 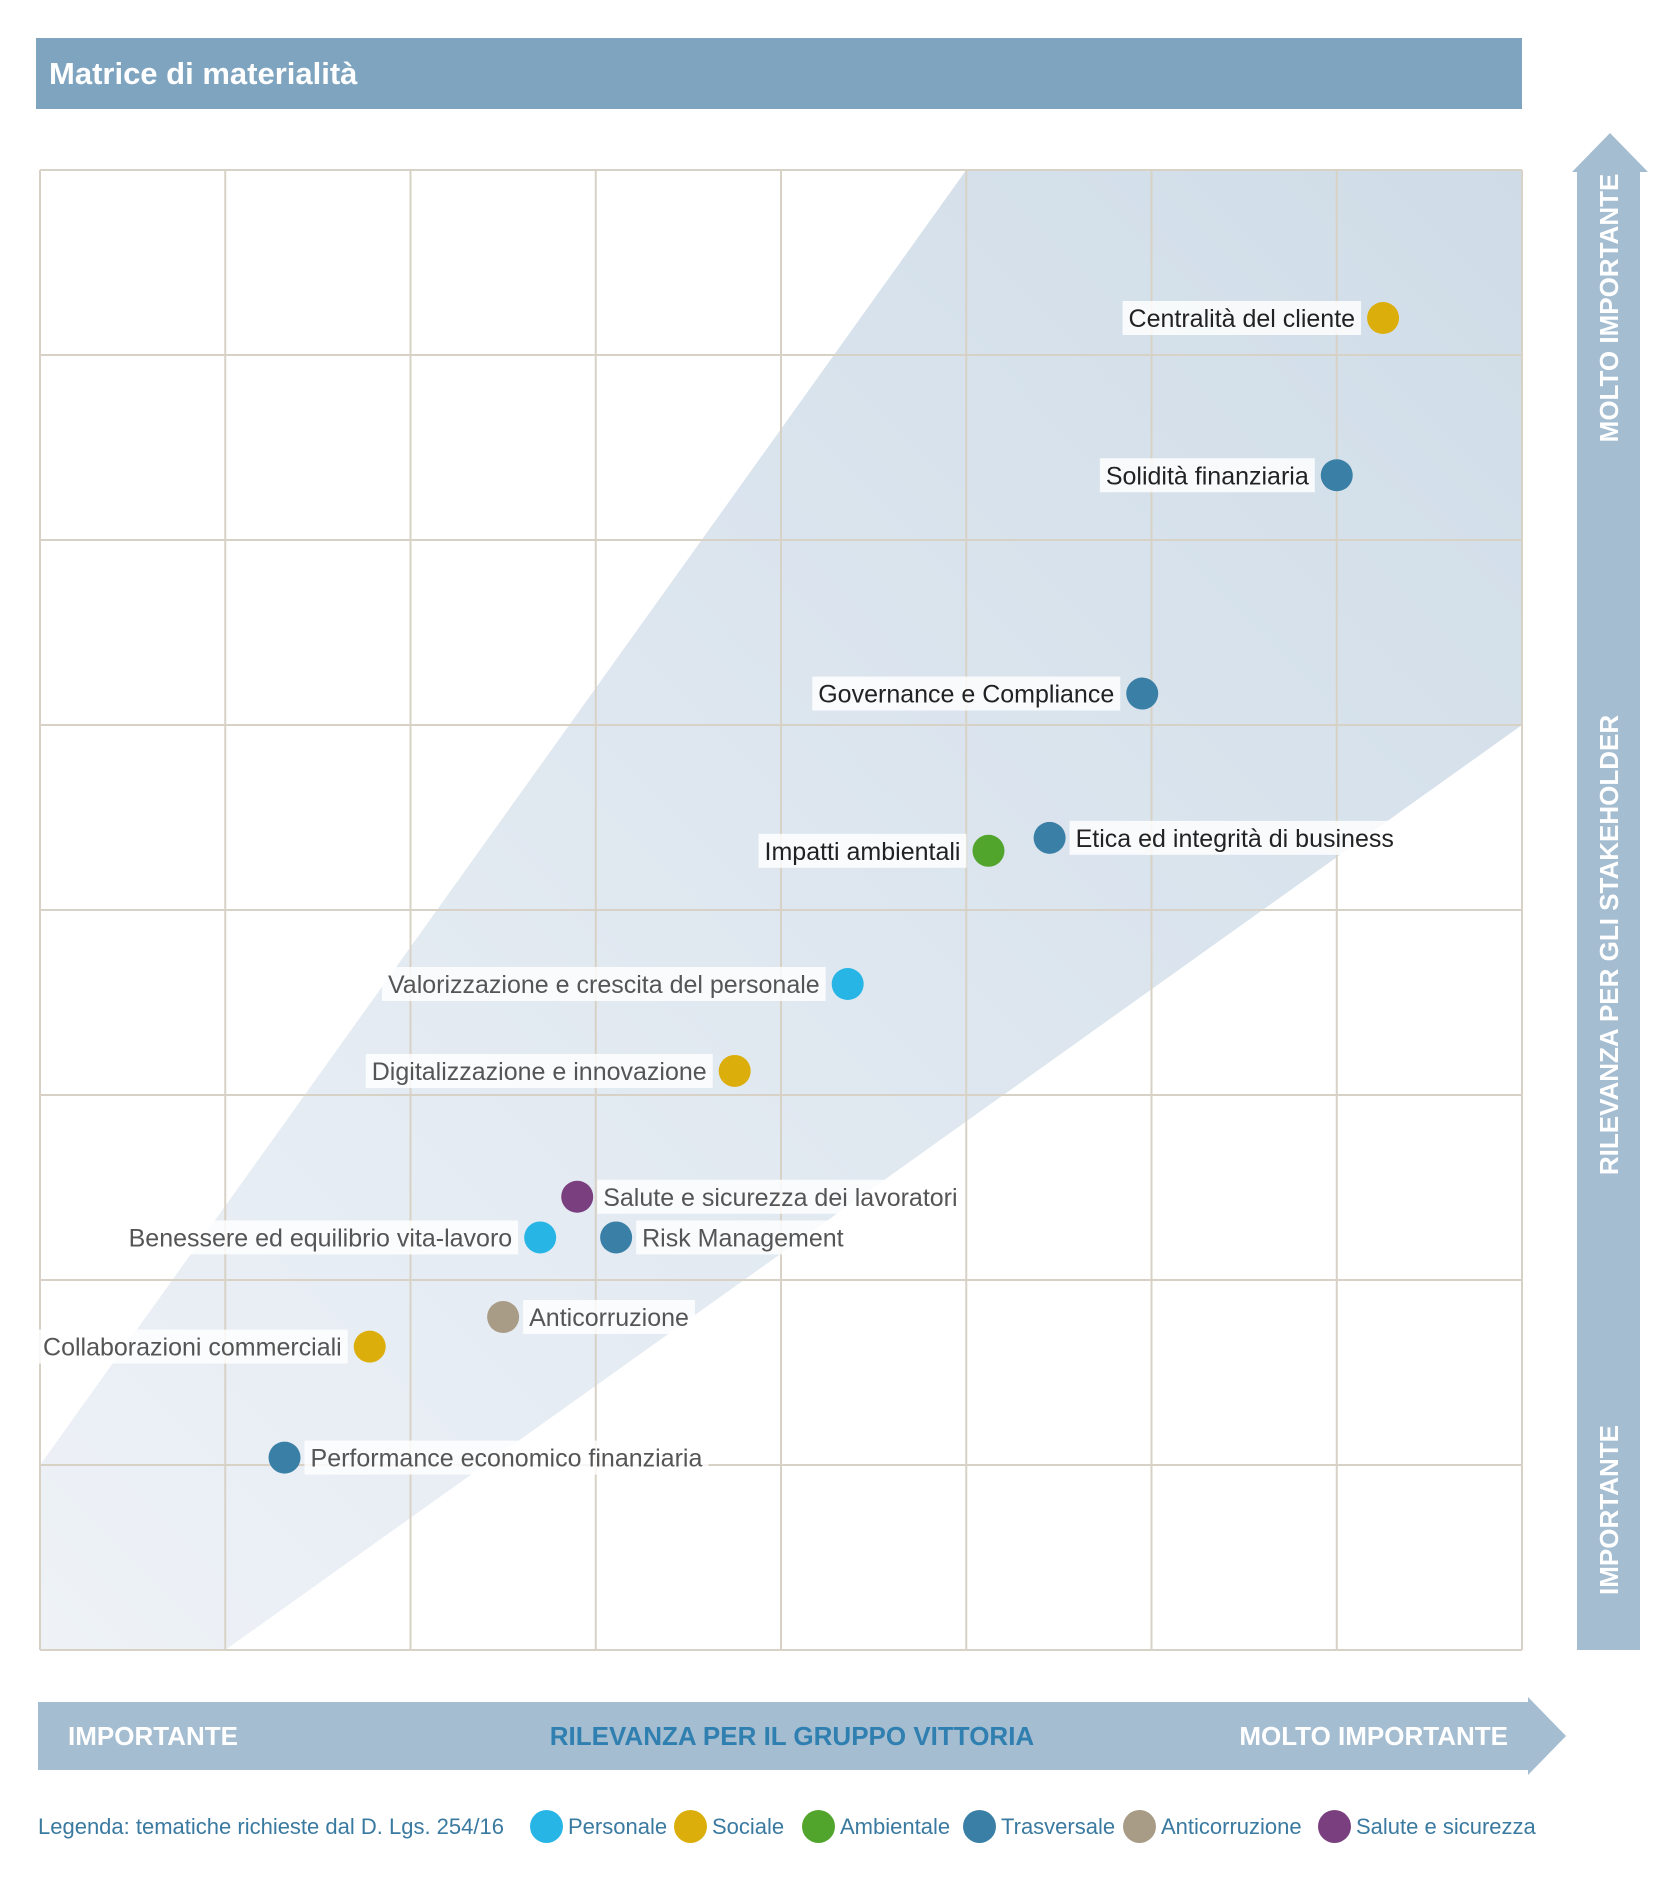 I want to click on legend-dot-sociale, so click(x=690, y=1826).